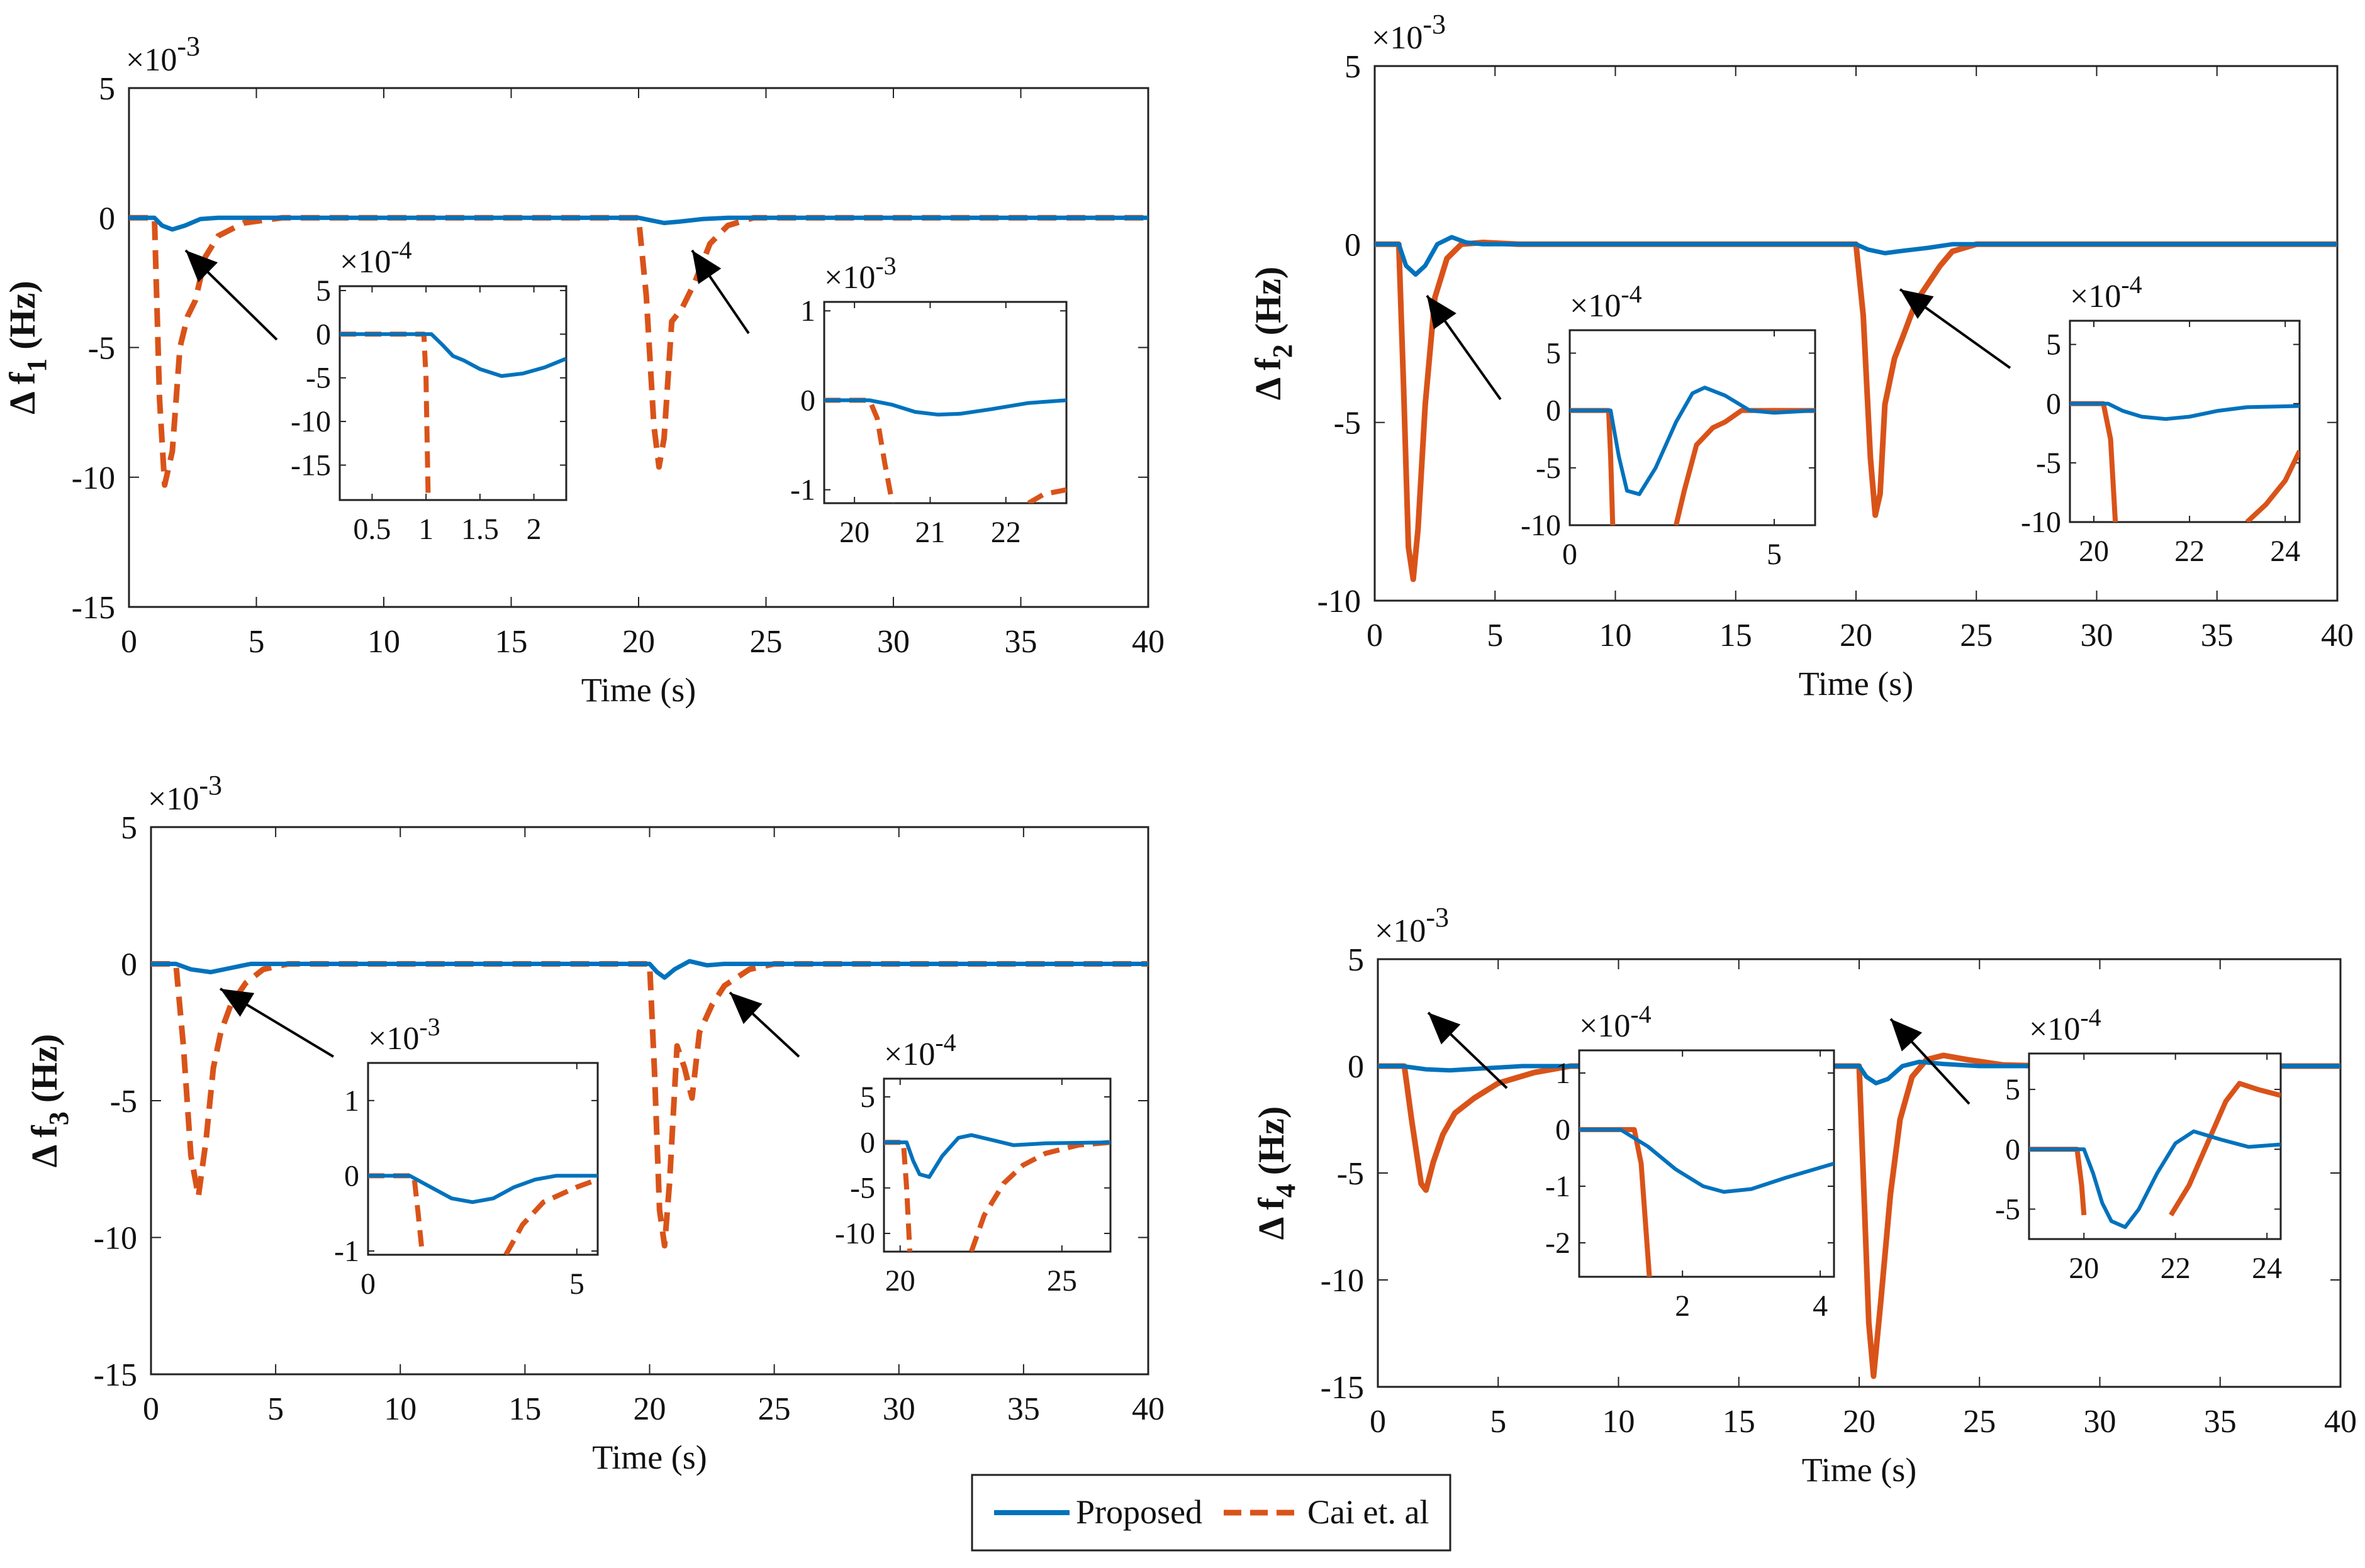 This screenshot has width=2365, height=1568. What do you see at coordinates (2097, 635) in the screenshot?
I see `x-tick-label: 30` at bounding box center [2097, 635].